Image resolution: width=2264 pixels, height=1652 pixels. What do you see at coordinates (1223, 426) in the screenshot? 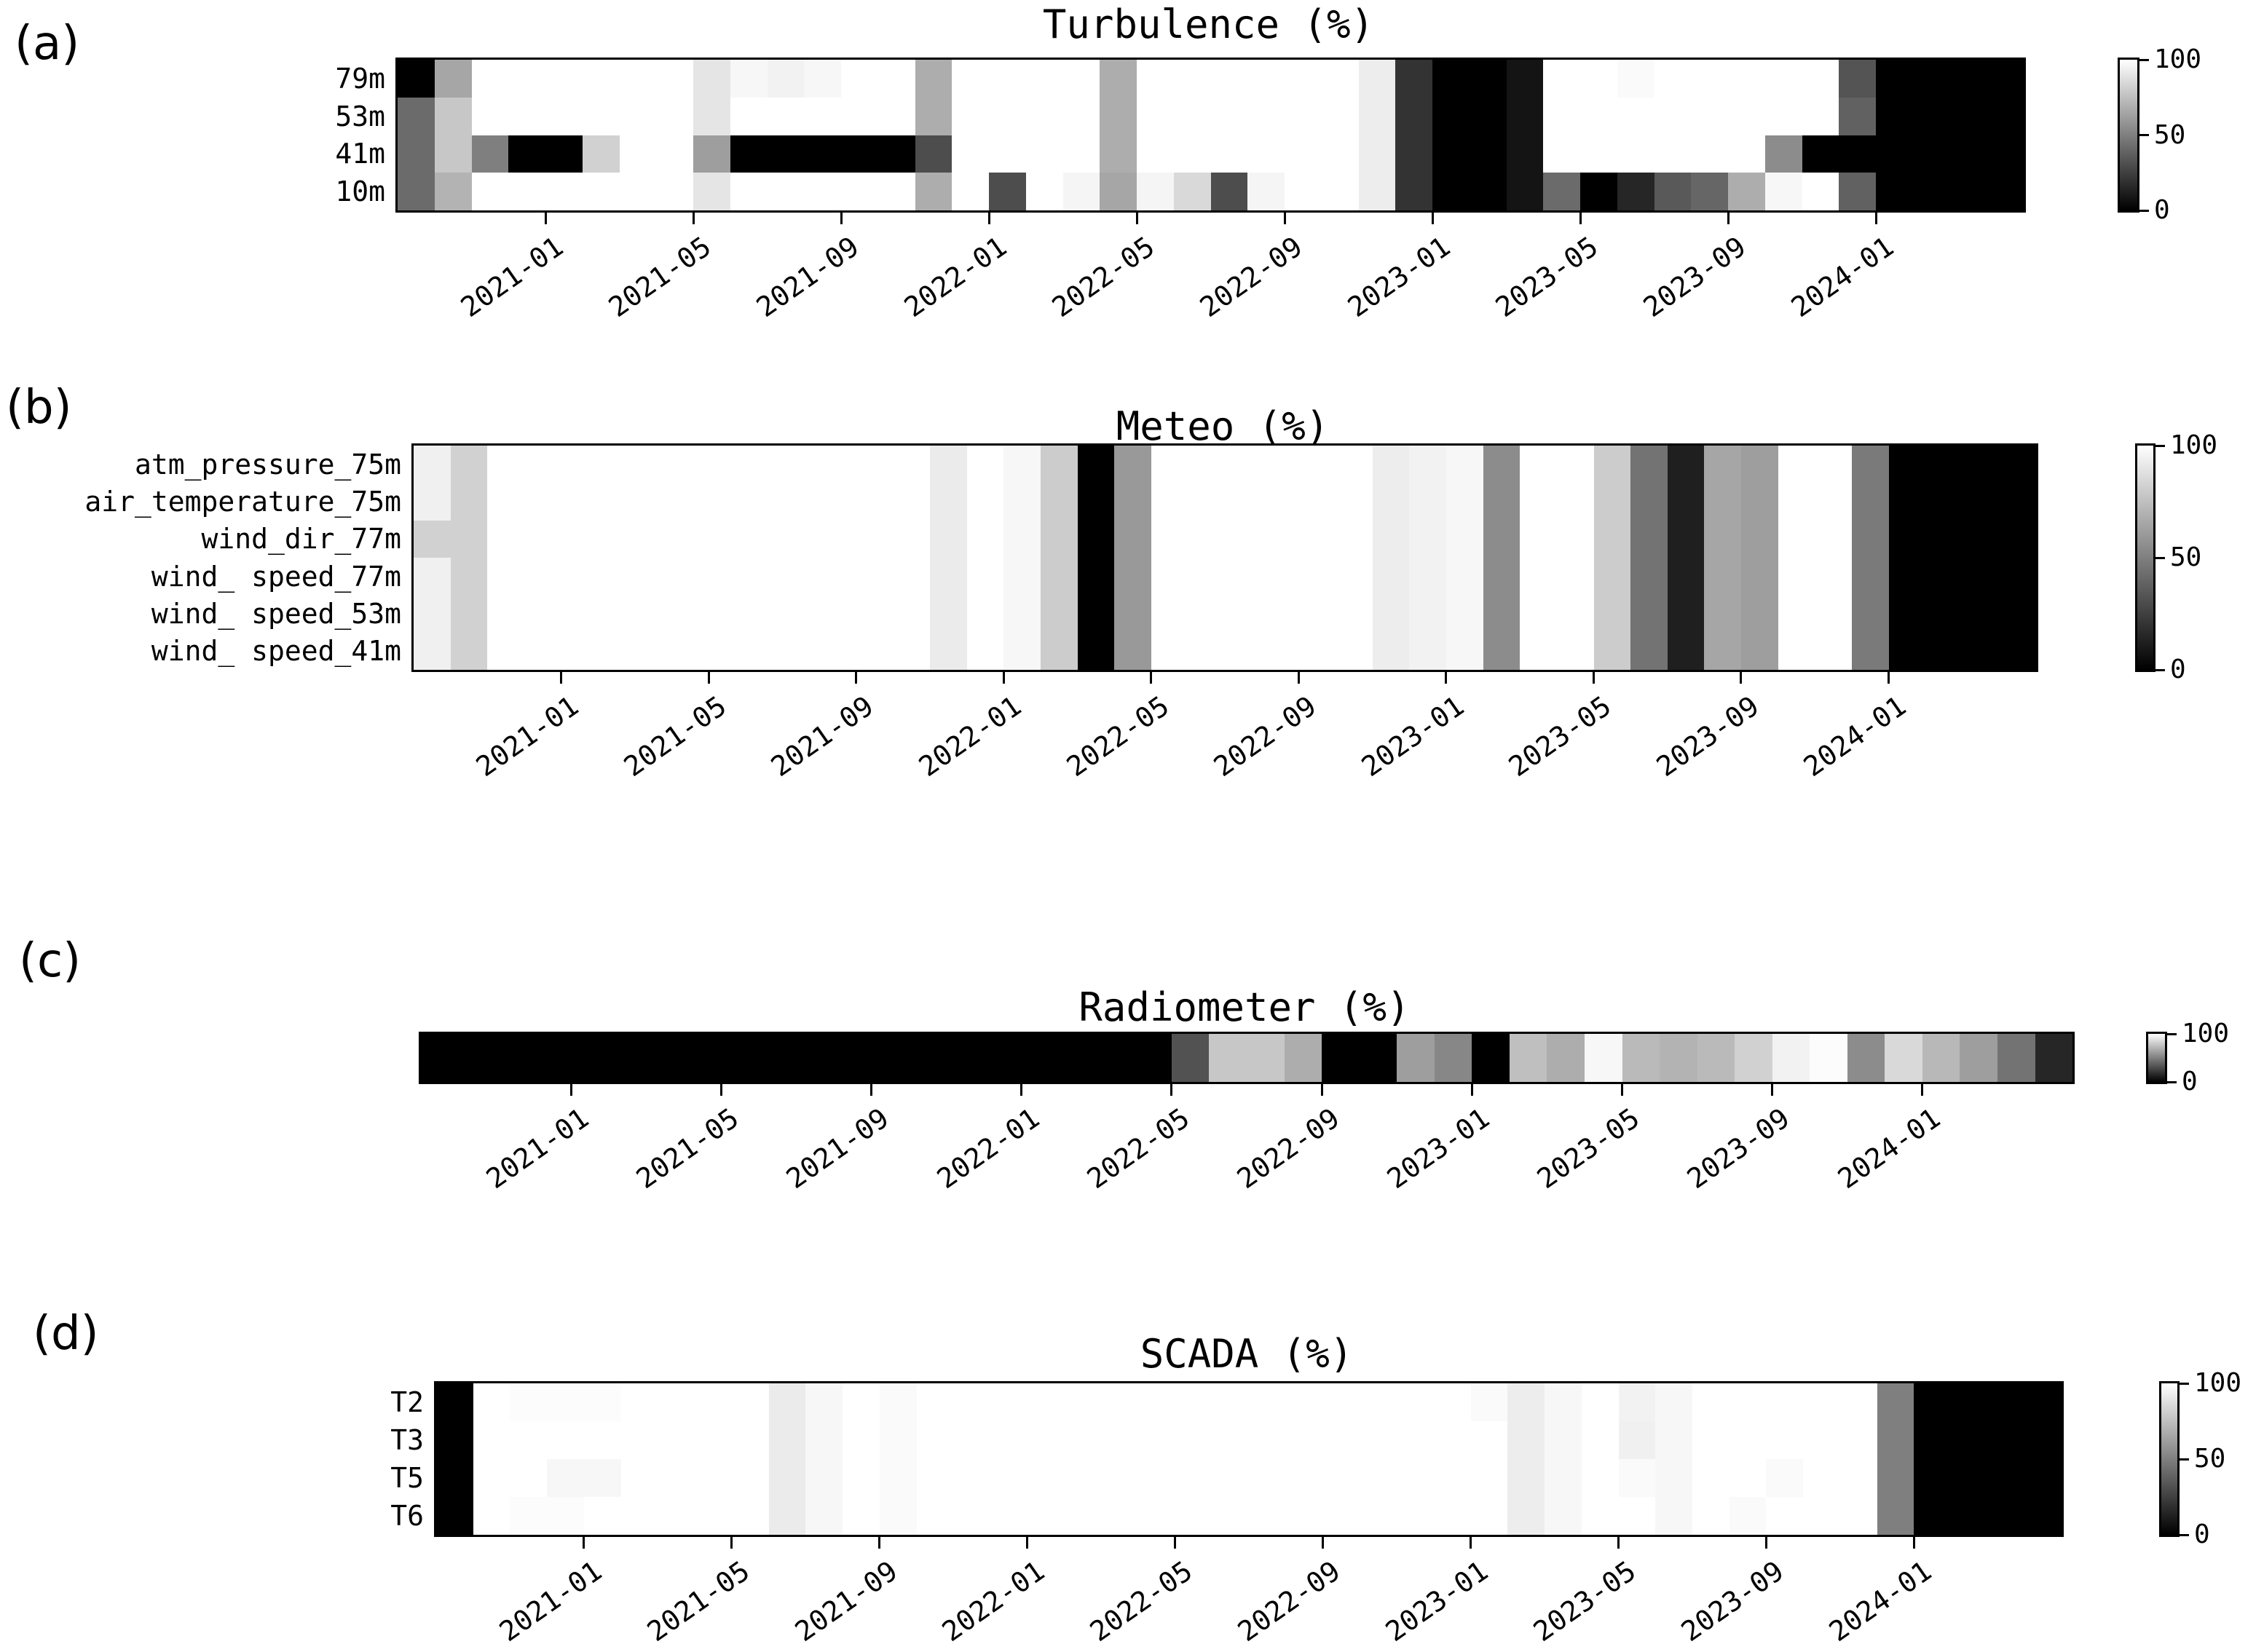
I see `panel-title: Meteo (%)` at bounding box center [1223, 426].